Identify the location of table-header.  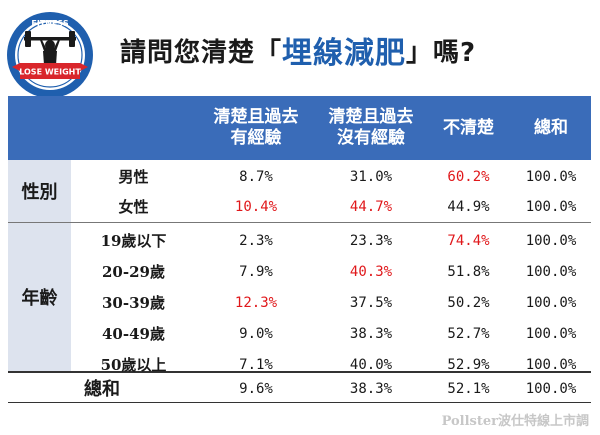
(299, 128).